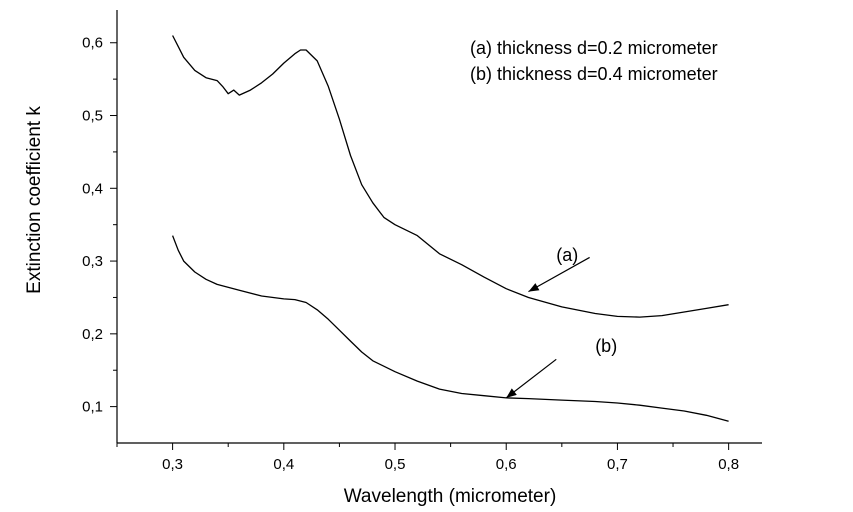 The height and width of the screenshot is (512, 853). What do you see at coordinates (534, 287) in the screenshot?
I see `annotation-arrowhead-a` at bounding box center [534, 287].